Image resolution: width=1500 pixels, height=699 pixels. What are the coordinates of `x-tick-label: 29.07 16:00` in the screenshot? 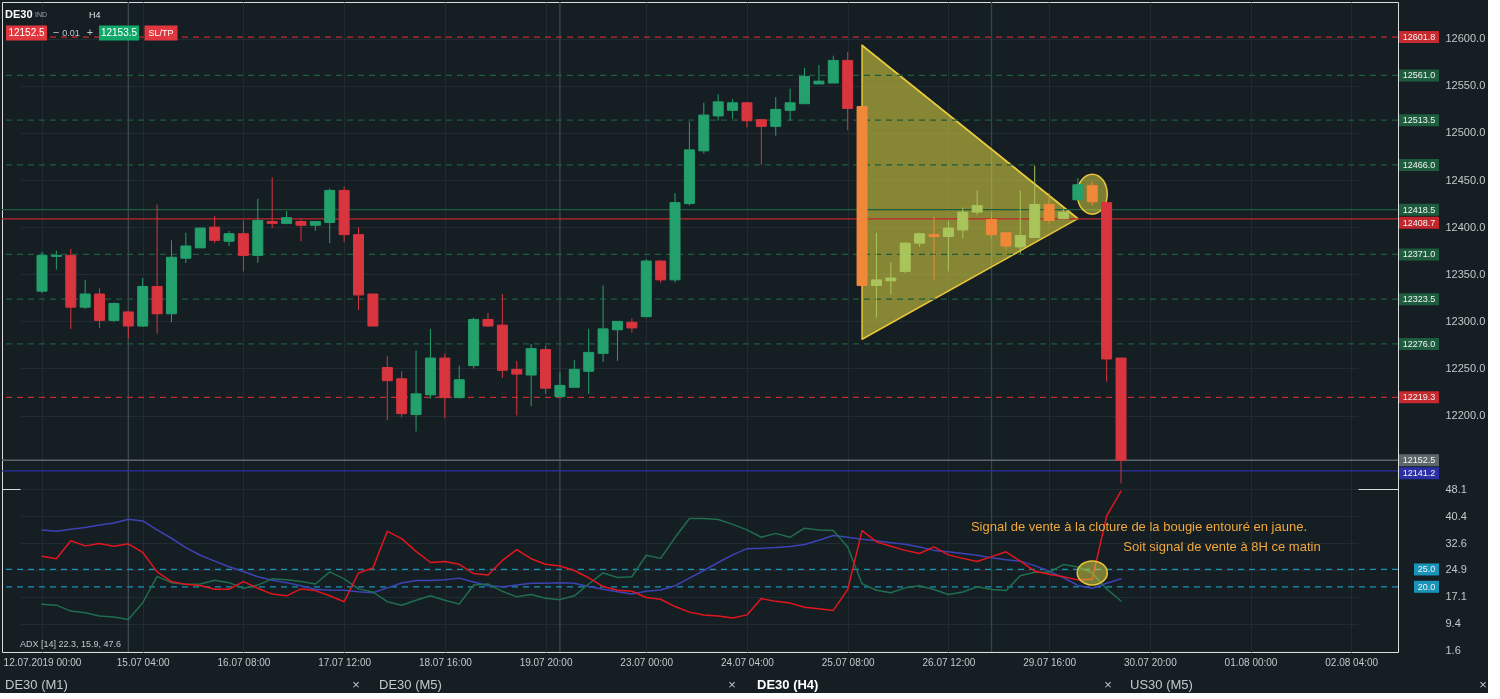 It's located at (1050, 662).